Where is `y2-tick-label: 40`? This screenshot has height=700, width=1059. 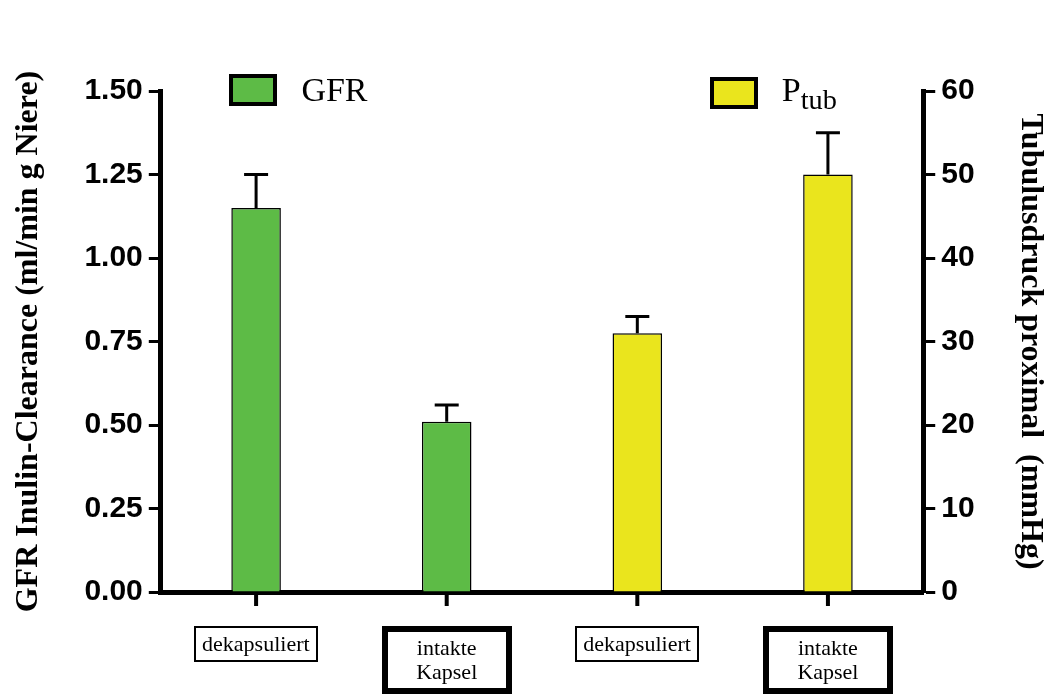
y2-tick-label: 40 is located at coordinates (958, 256).